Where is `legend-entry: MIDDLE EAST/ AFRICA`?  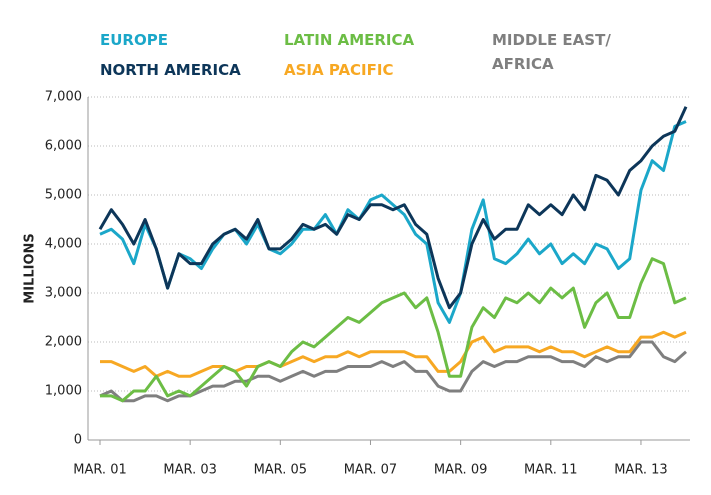
legend-entry: MIDDLE EAST/ AFRICA is located at coordinates (551, 52).